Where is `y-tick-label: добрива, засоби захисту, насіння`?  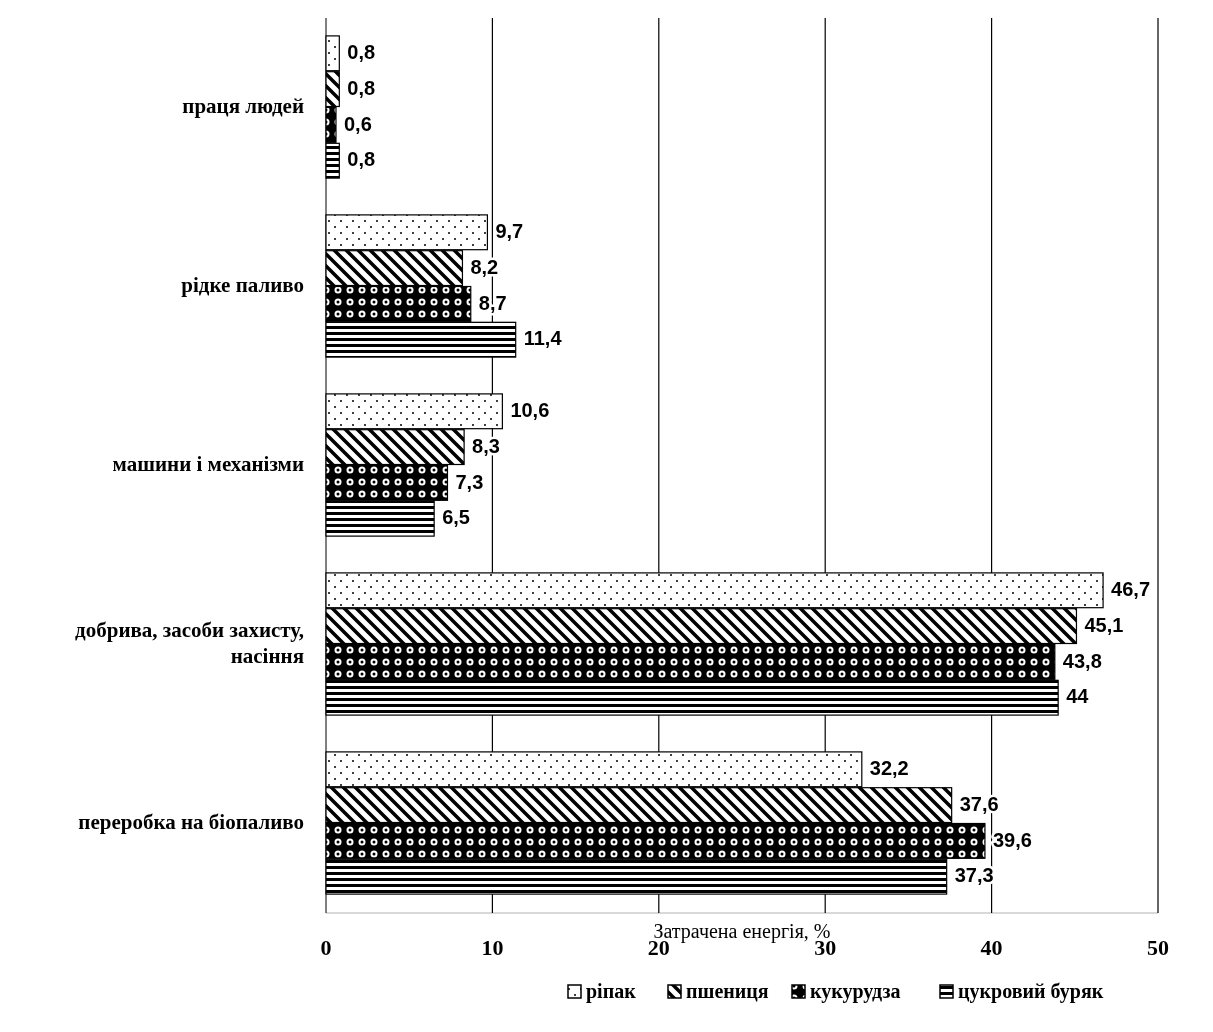 y-tick-label: добрива, засоби захисту, насіння is located at coordinates (189, 642).